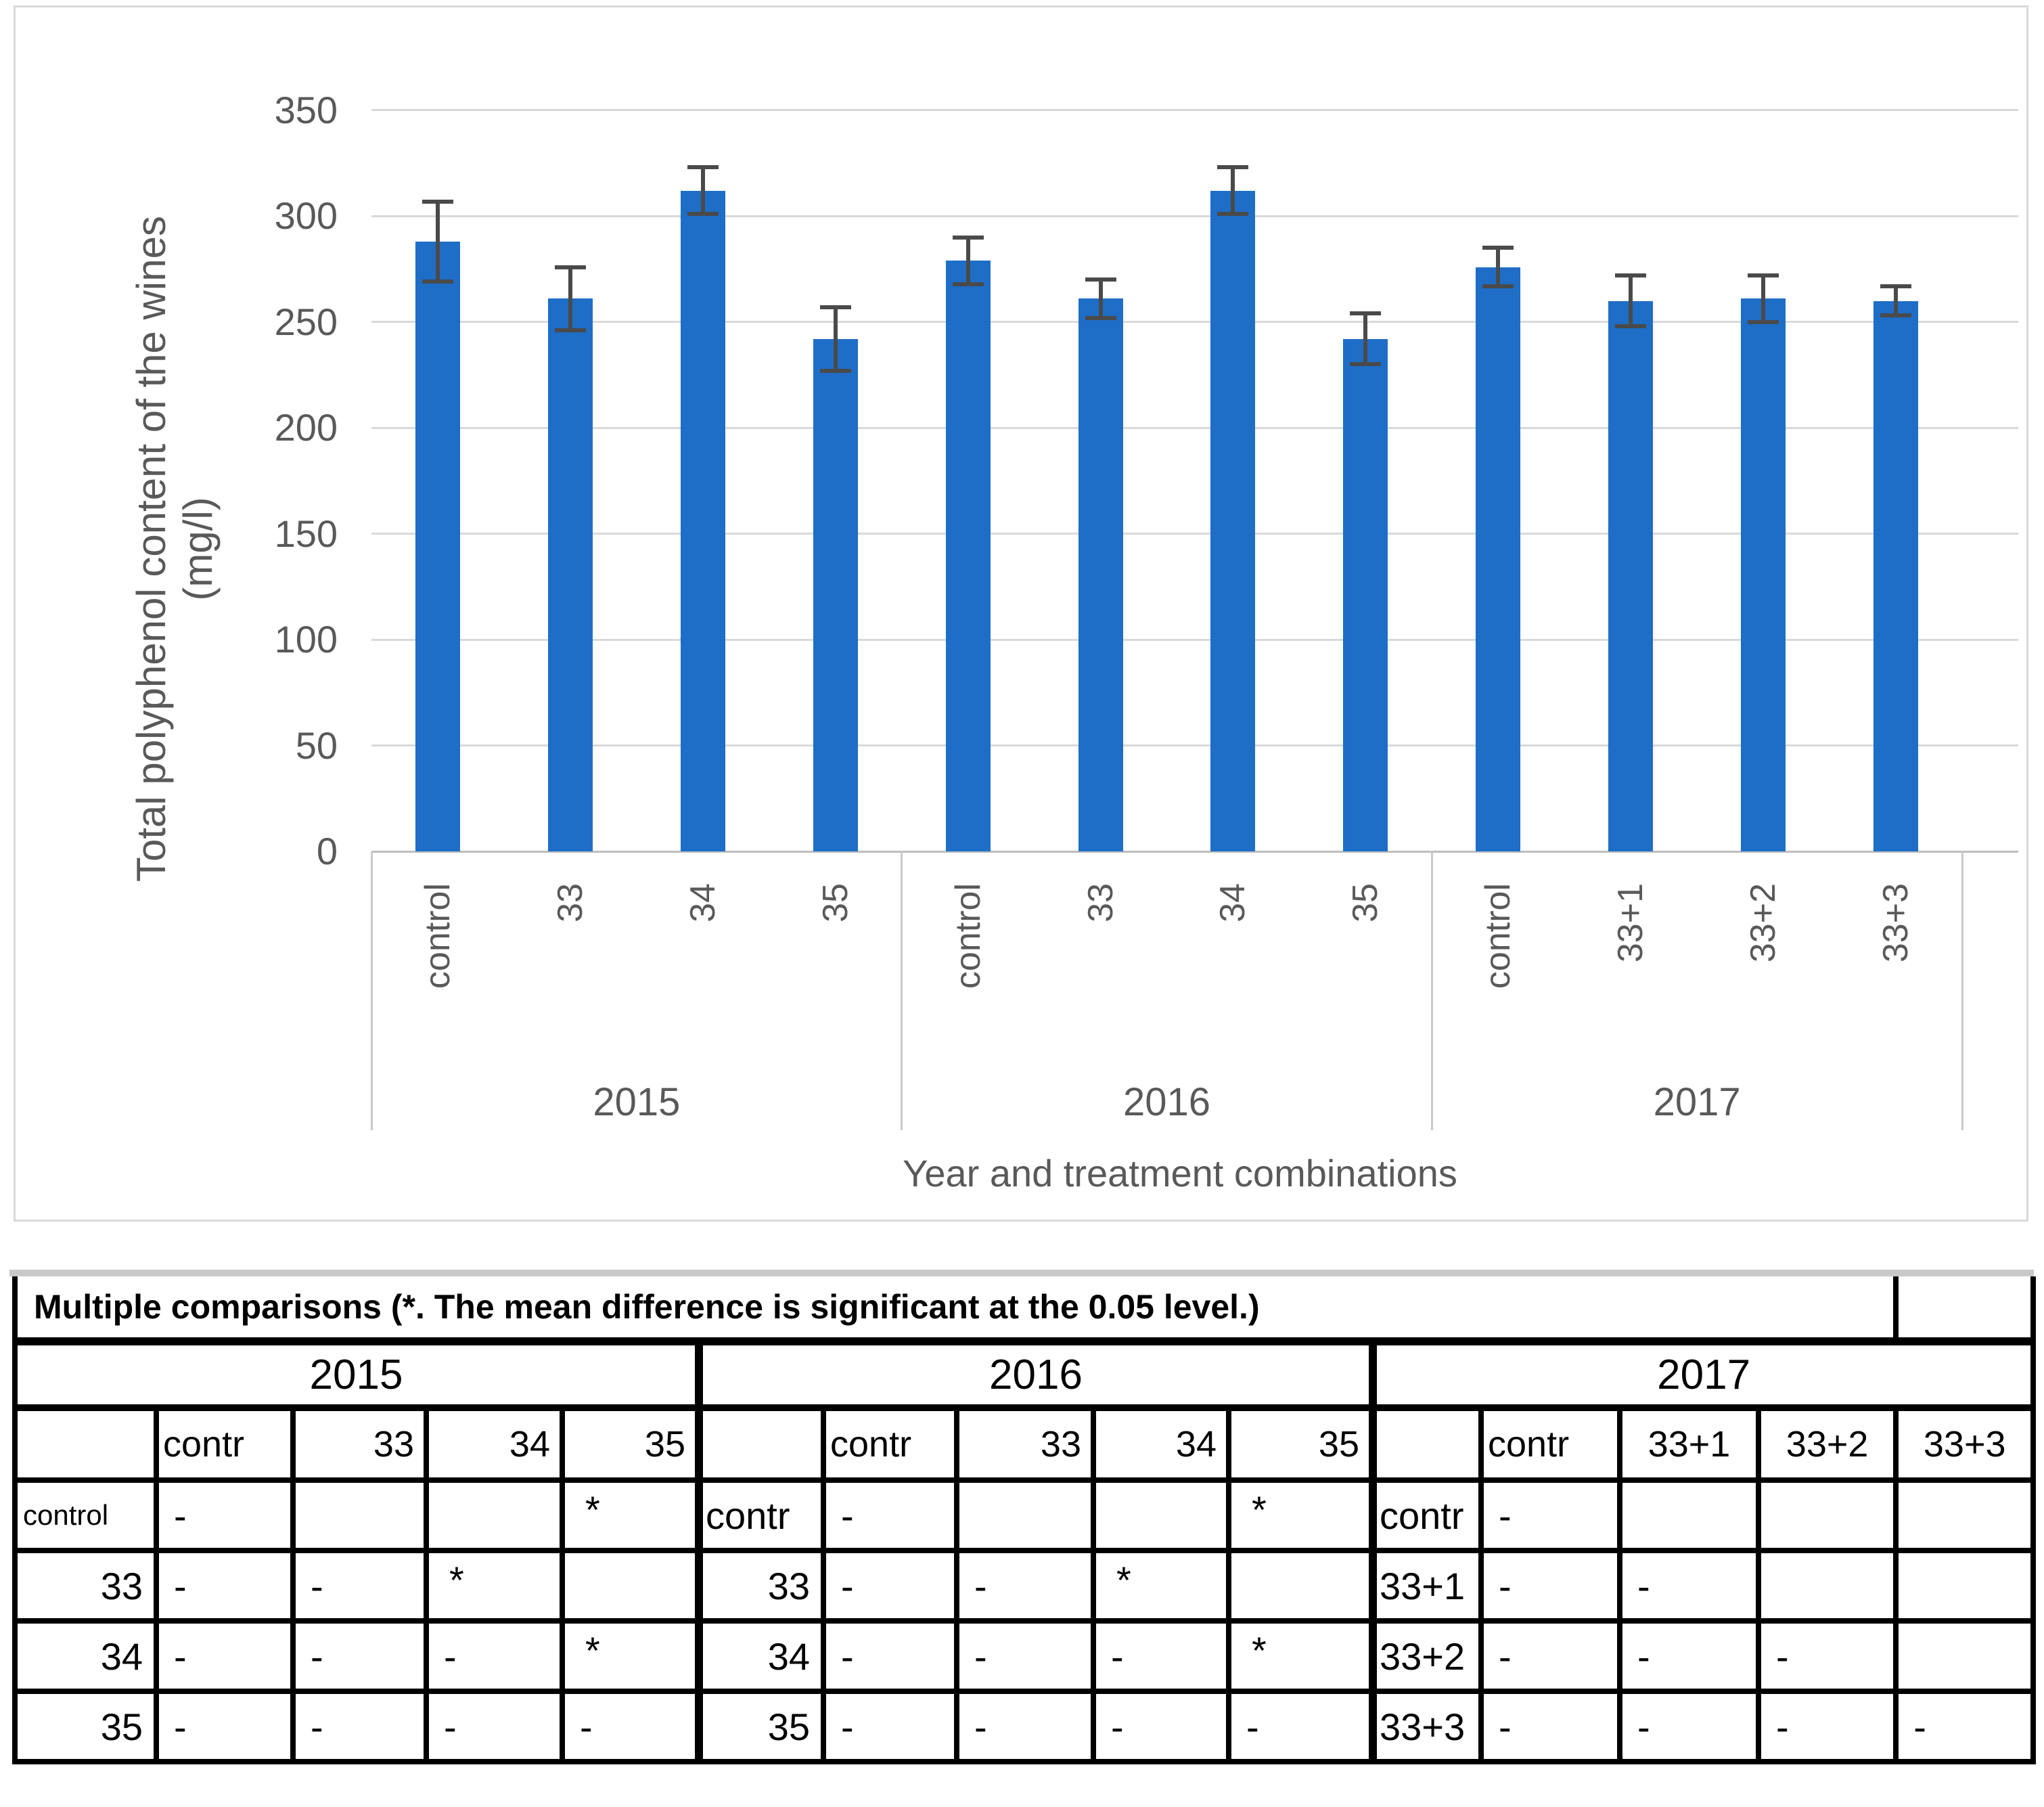 Image resolution: width=2044 pixels, height=1807 pixels. Describe the element at coordinates (1896, 576) in the screenshot. I see `bar-2017-33+3` at that location.